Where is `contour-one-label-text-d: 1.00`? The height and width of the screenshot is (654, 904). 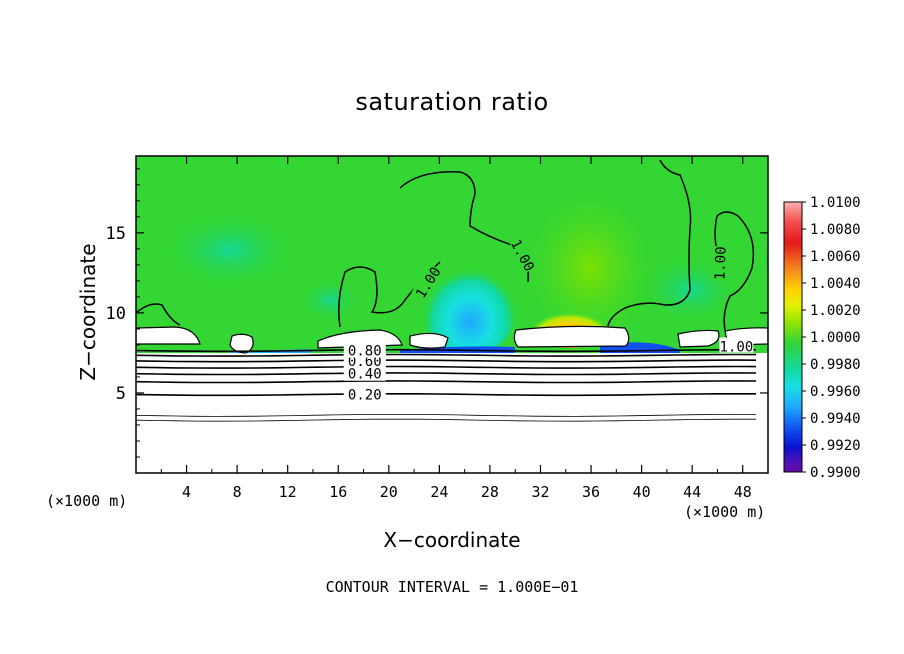 contour-one-label-text-d: 1.00 is located at coordinates (737, 348).